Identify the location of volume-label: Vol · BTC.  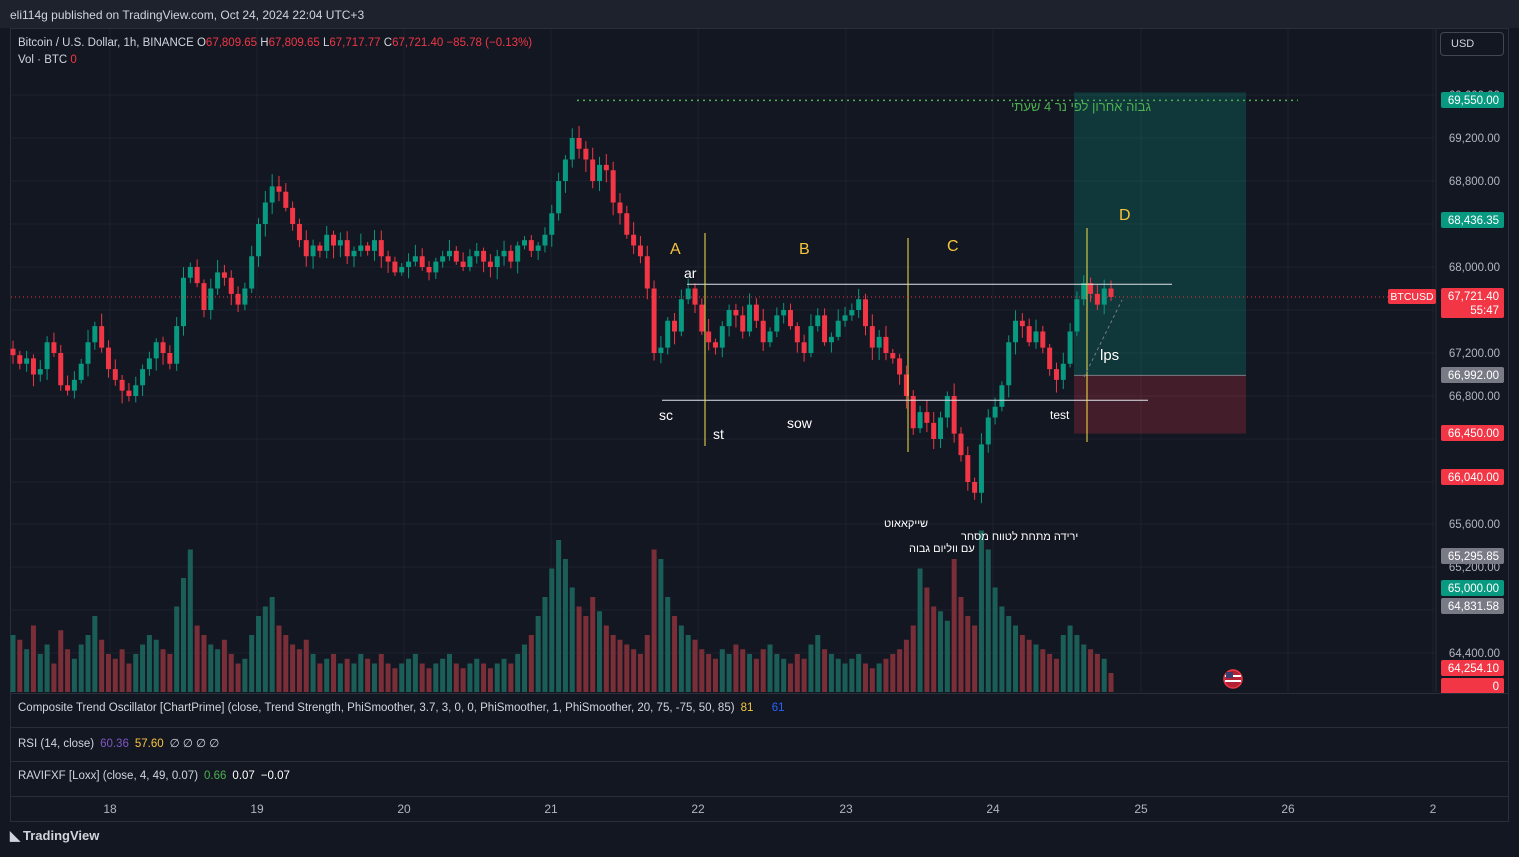
(43, 60).